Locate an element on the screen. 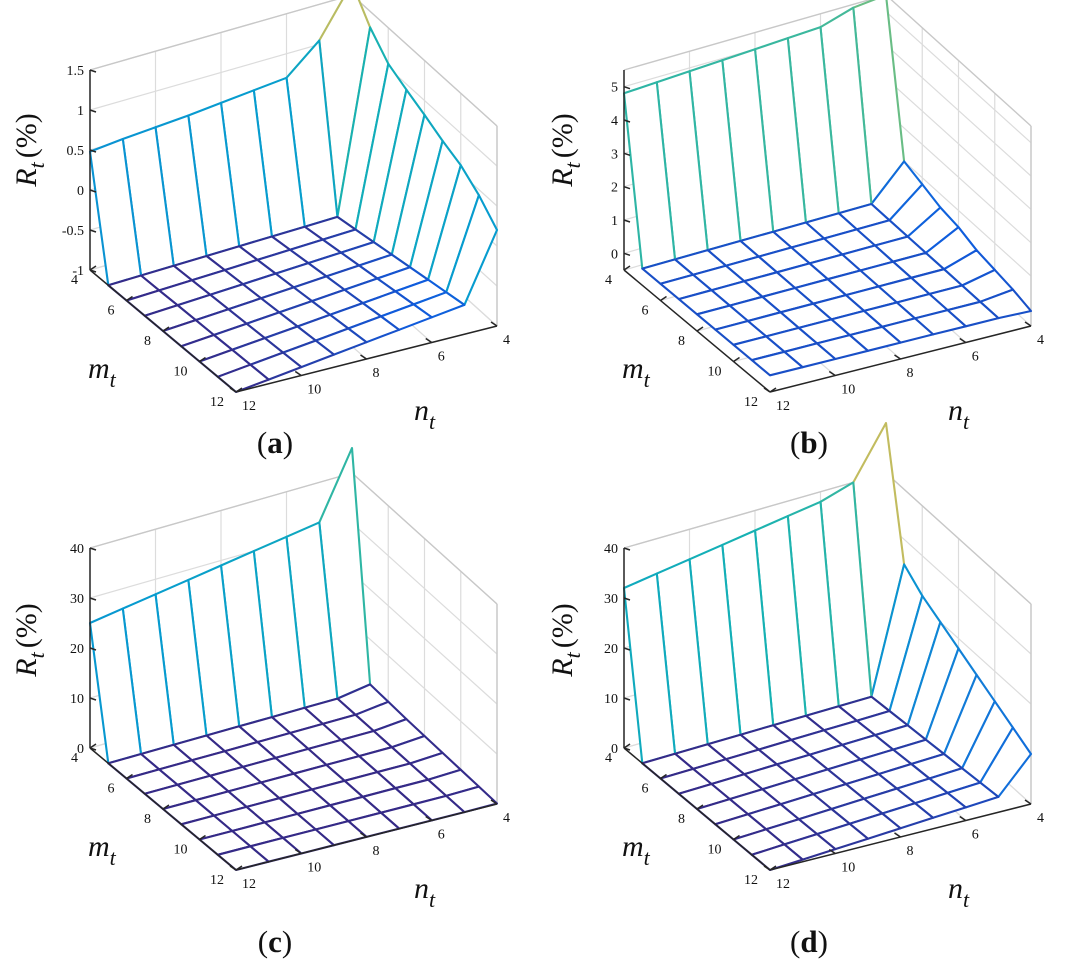  z-tick-label: 5 is located at coordinates (614, 88).